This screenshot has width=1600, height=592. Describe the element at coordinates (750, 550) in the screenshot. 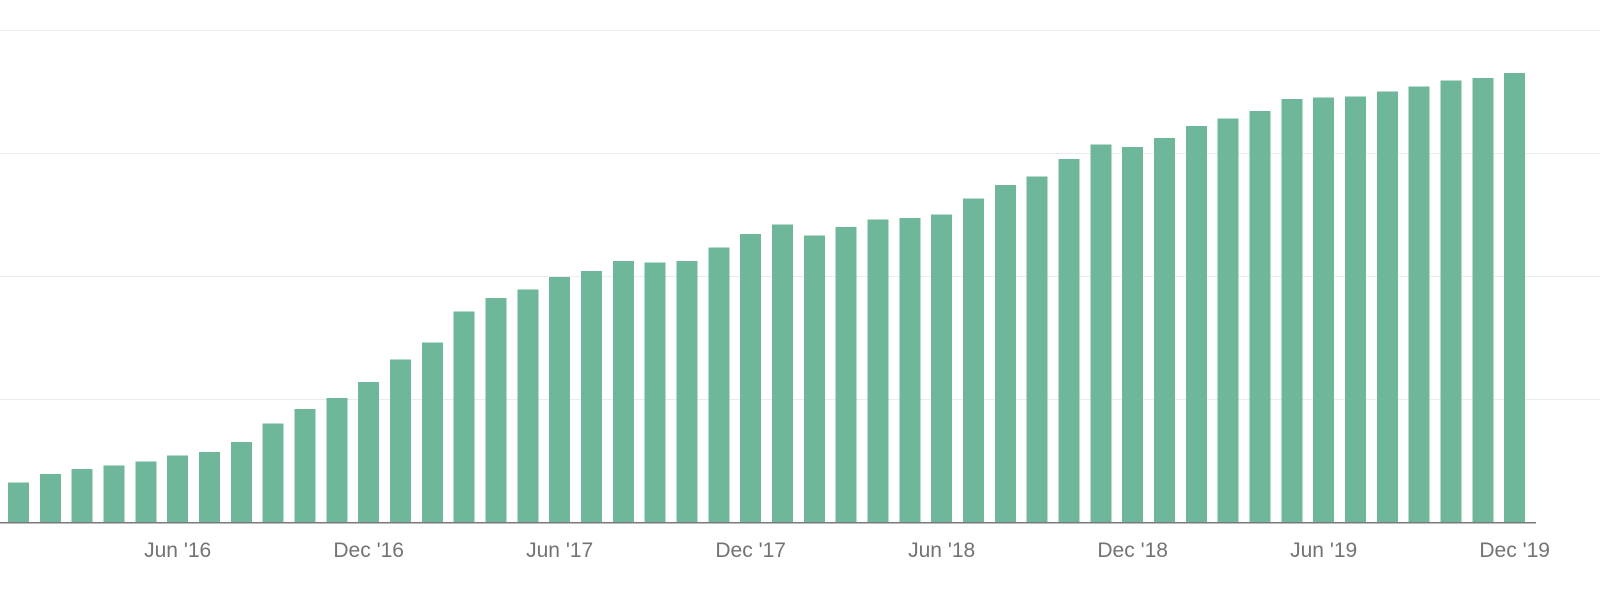

I see `x-tick-label-4: Dec '17` at that location.